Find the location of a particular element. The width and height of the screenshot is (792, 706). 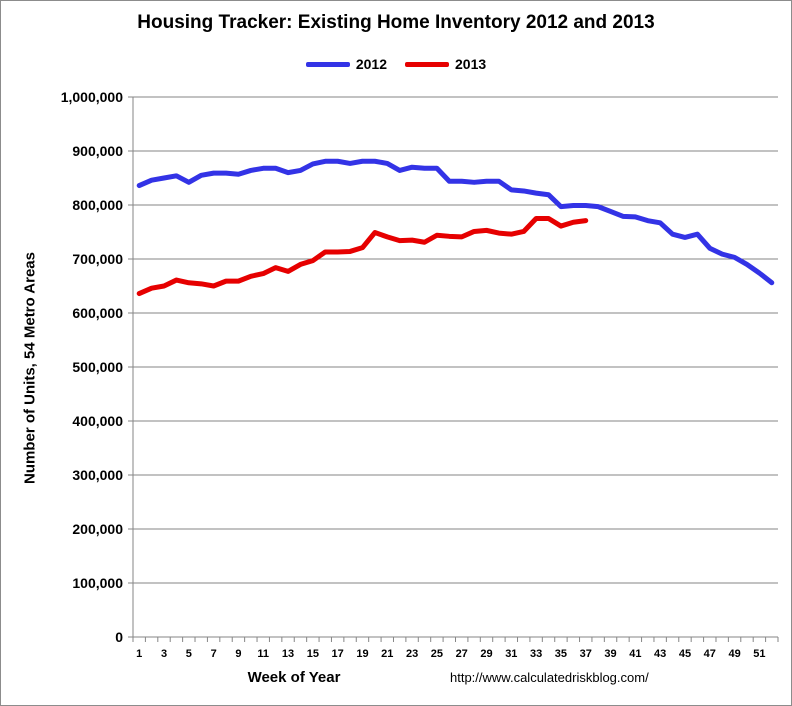

y-tick-label: 500,000 is located at coordinates (97, 367).